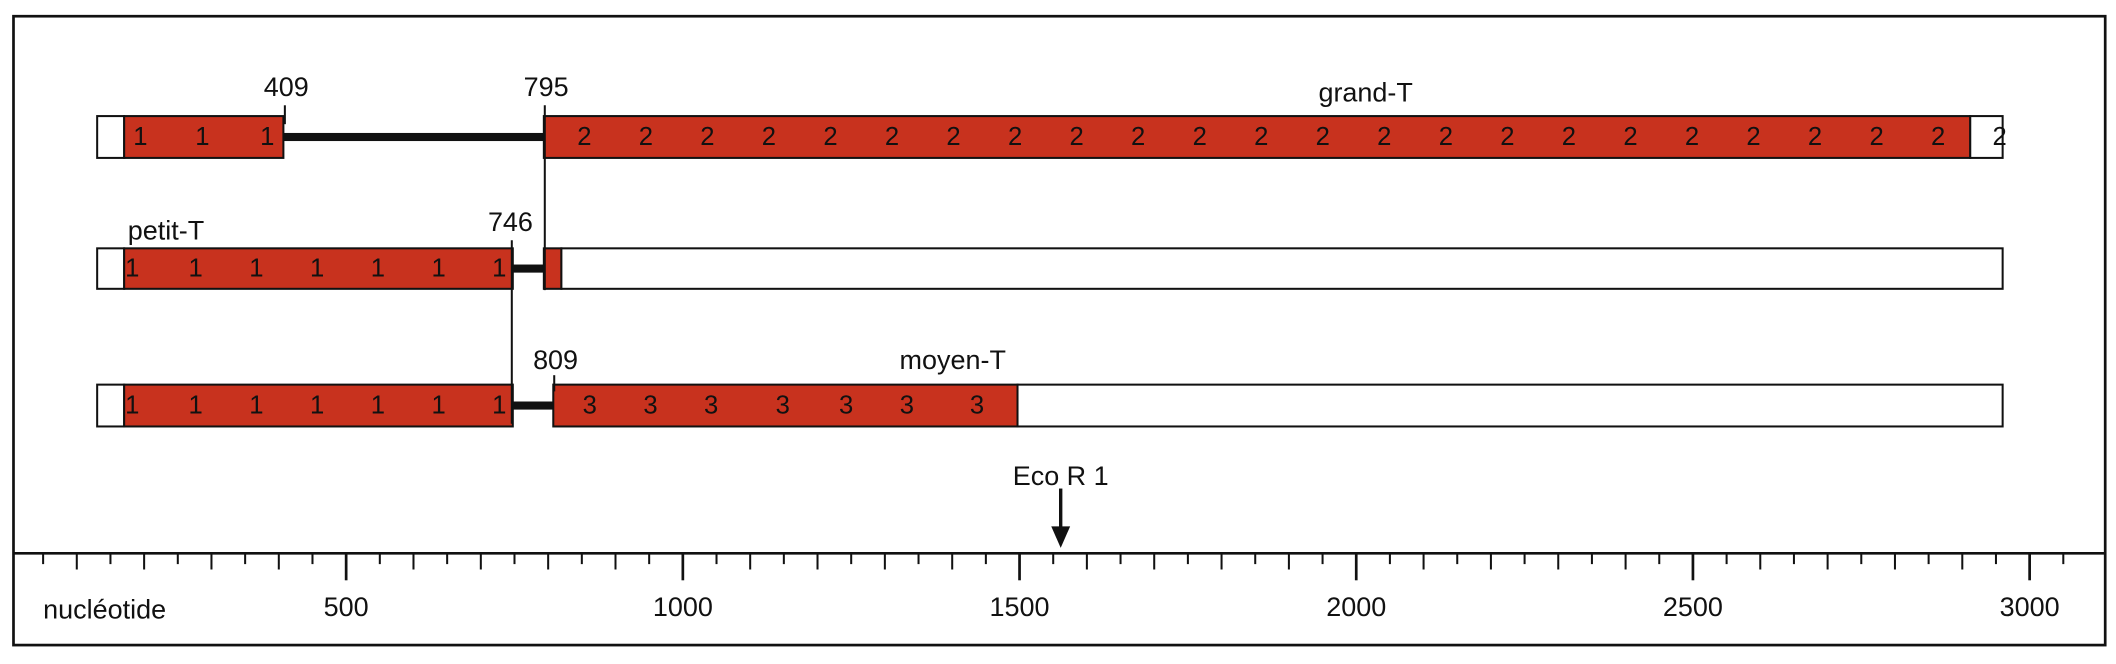 This screenshot has height=664, width=2116. I want to click on site-arrow-head, so click(1061, 537).